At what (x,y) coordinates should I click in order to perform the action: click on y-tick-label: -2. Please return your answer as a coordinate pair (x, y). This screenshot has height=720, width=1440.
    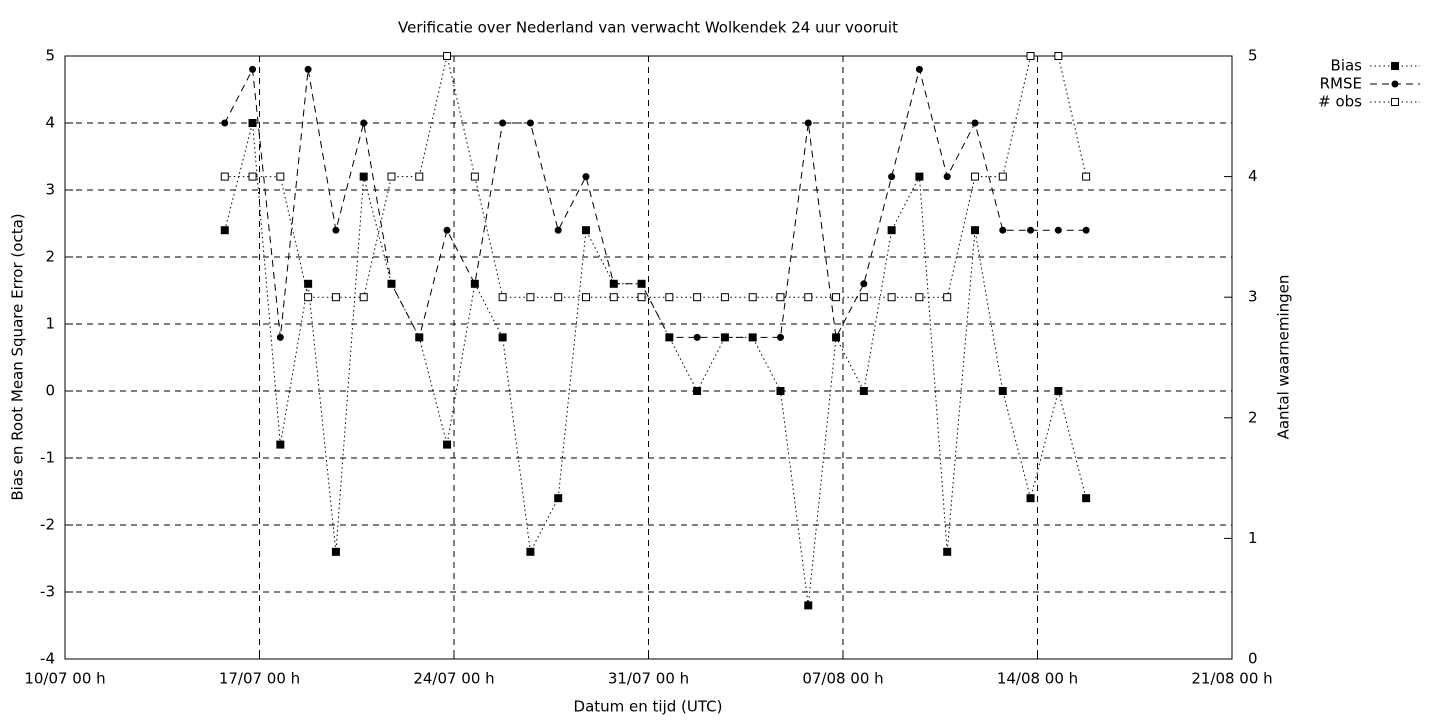
    Looking at the image, I should click on (47, 525).